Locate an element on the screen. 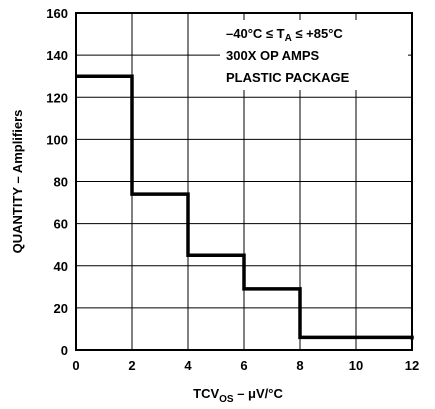 Image resolution: width=435 pixels, height=409 pixels. x-tick-label: 12 is located at coordinates (412, 365).